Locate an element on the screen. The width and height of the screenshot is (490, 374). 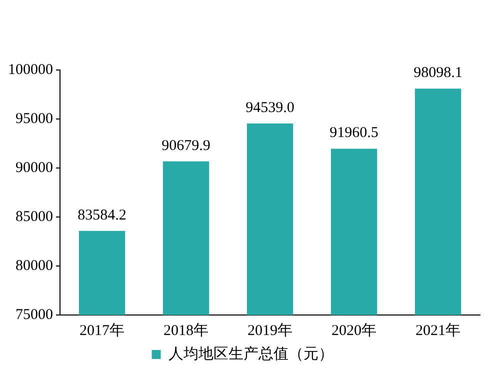
x-tick-label: 2019年 is located at coordinates (270, 330).